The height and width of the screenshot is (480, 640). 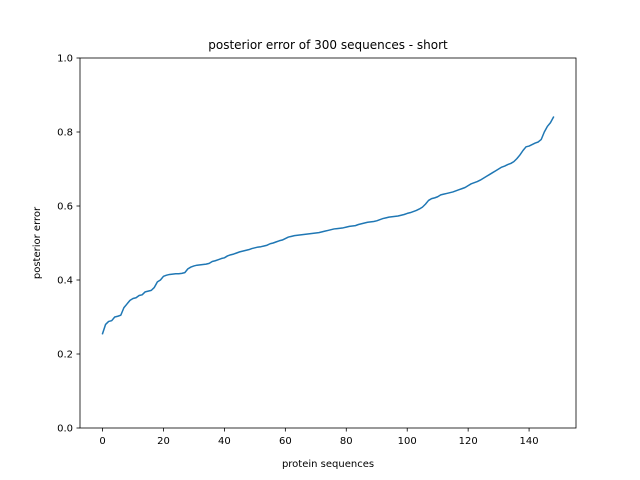 What do you see at coordinates (65, 207) in the screenshot?
I see `y-tick-label: 0.6` at bounding box center [65, 207].